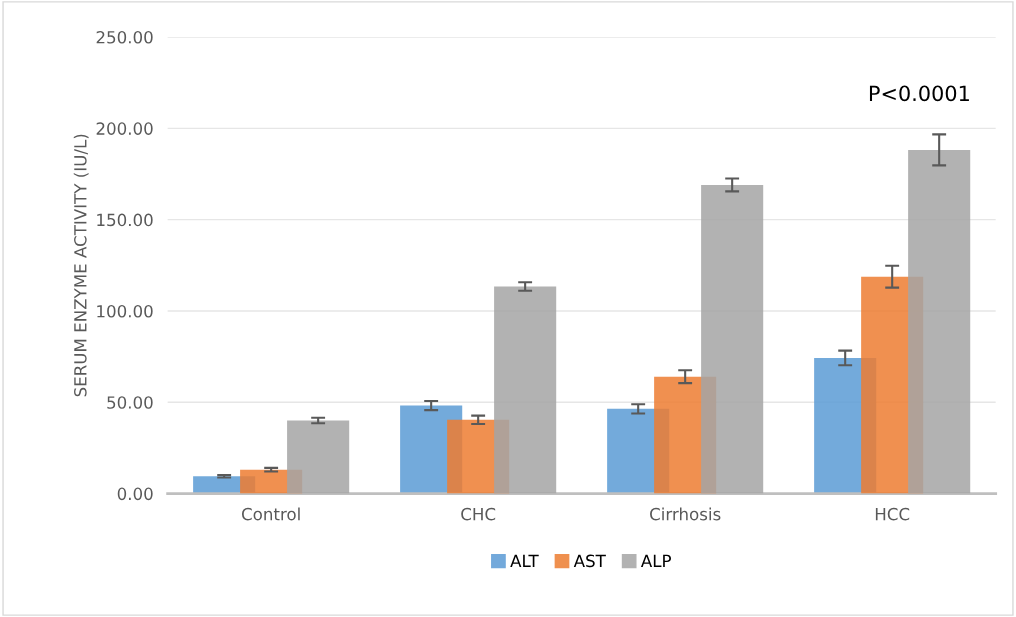  Describe the element at coordinates (524, 560) in the screenshot. I see `legend-label: ALT` at that location.